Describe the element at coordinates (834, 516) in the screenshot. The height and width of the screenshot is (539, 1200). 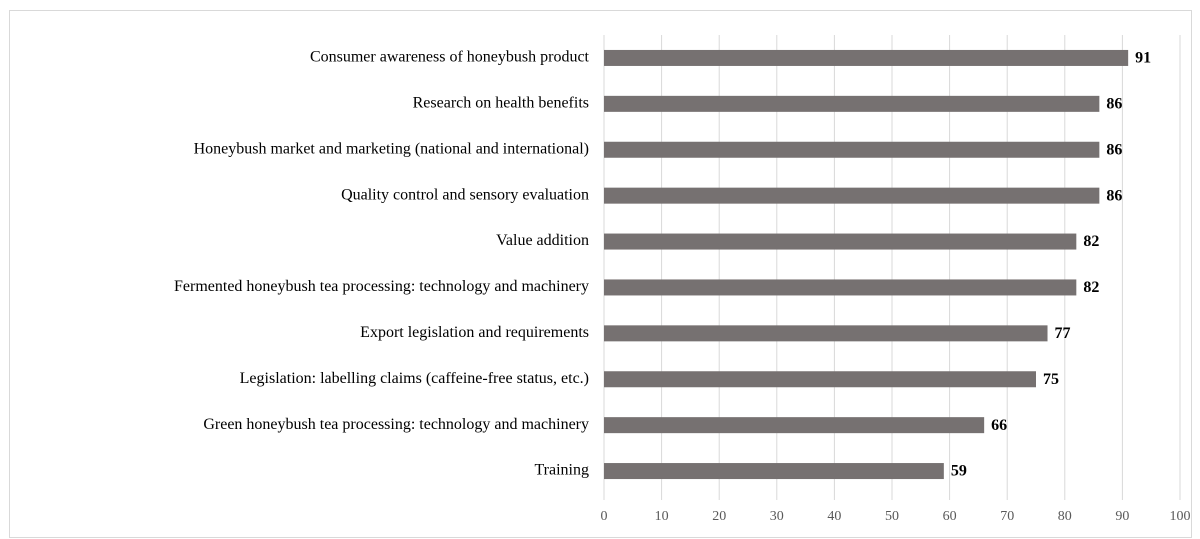
I see `x-tick-label: 40` at that location.